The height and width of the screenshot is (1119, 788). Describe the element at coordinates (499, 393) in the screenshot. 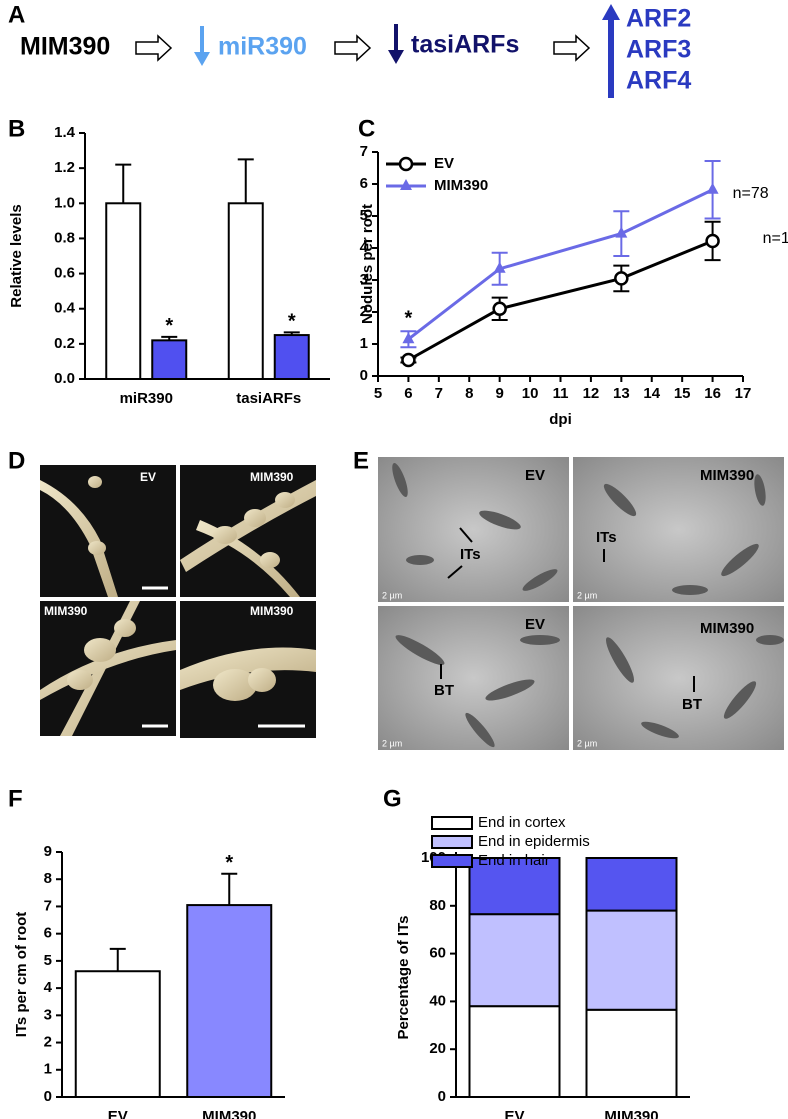

I see `x-tick-label: 9` at that location.